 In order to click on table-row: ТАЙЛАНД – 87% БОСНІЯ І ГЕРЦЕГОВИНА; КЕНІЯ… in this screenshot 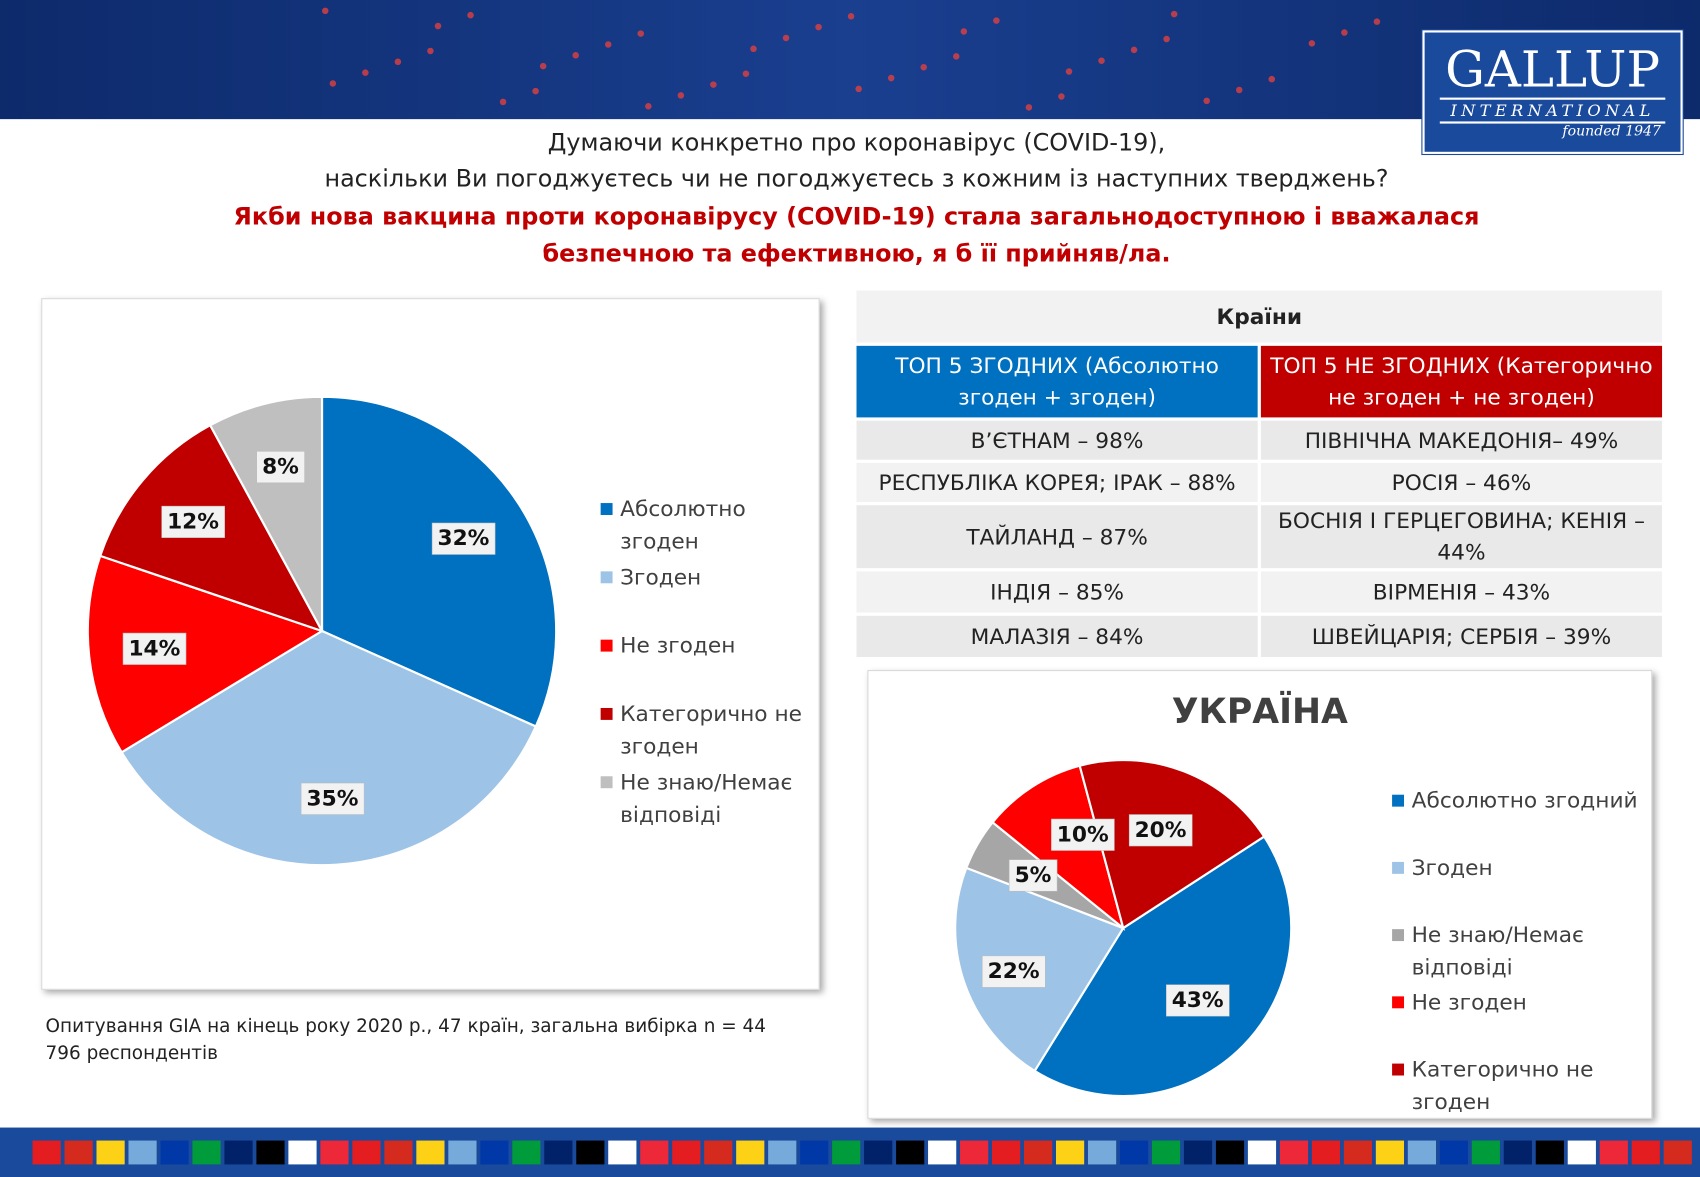, I will do `click(1259, 537)`.